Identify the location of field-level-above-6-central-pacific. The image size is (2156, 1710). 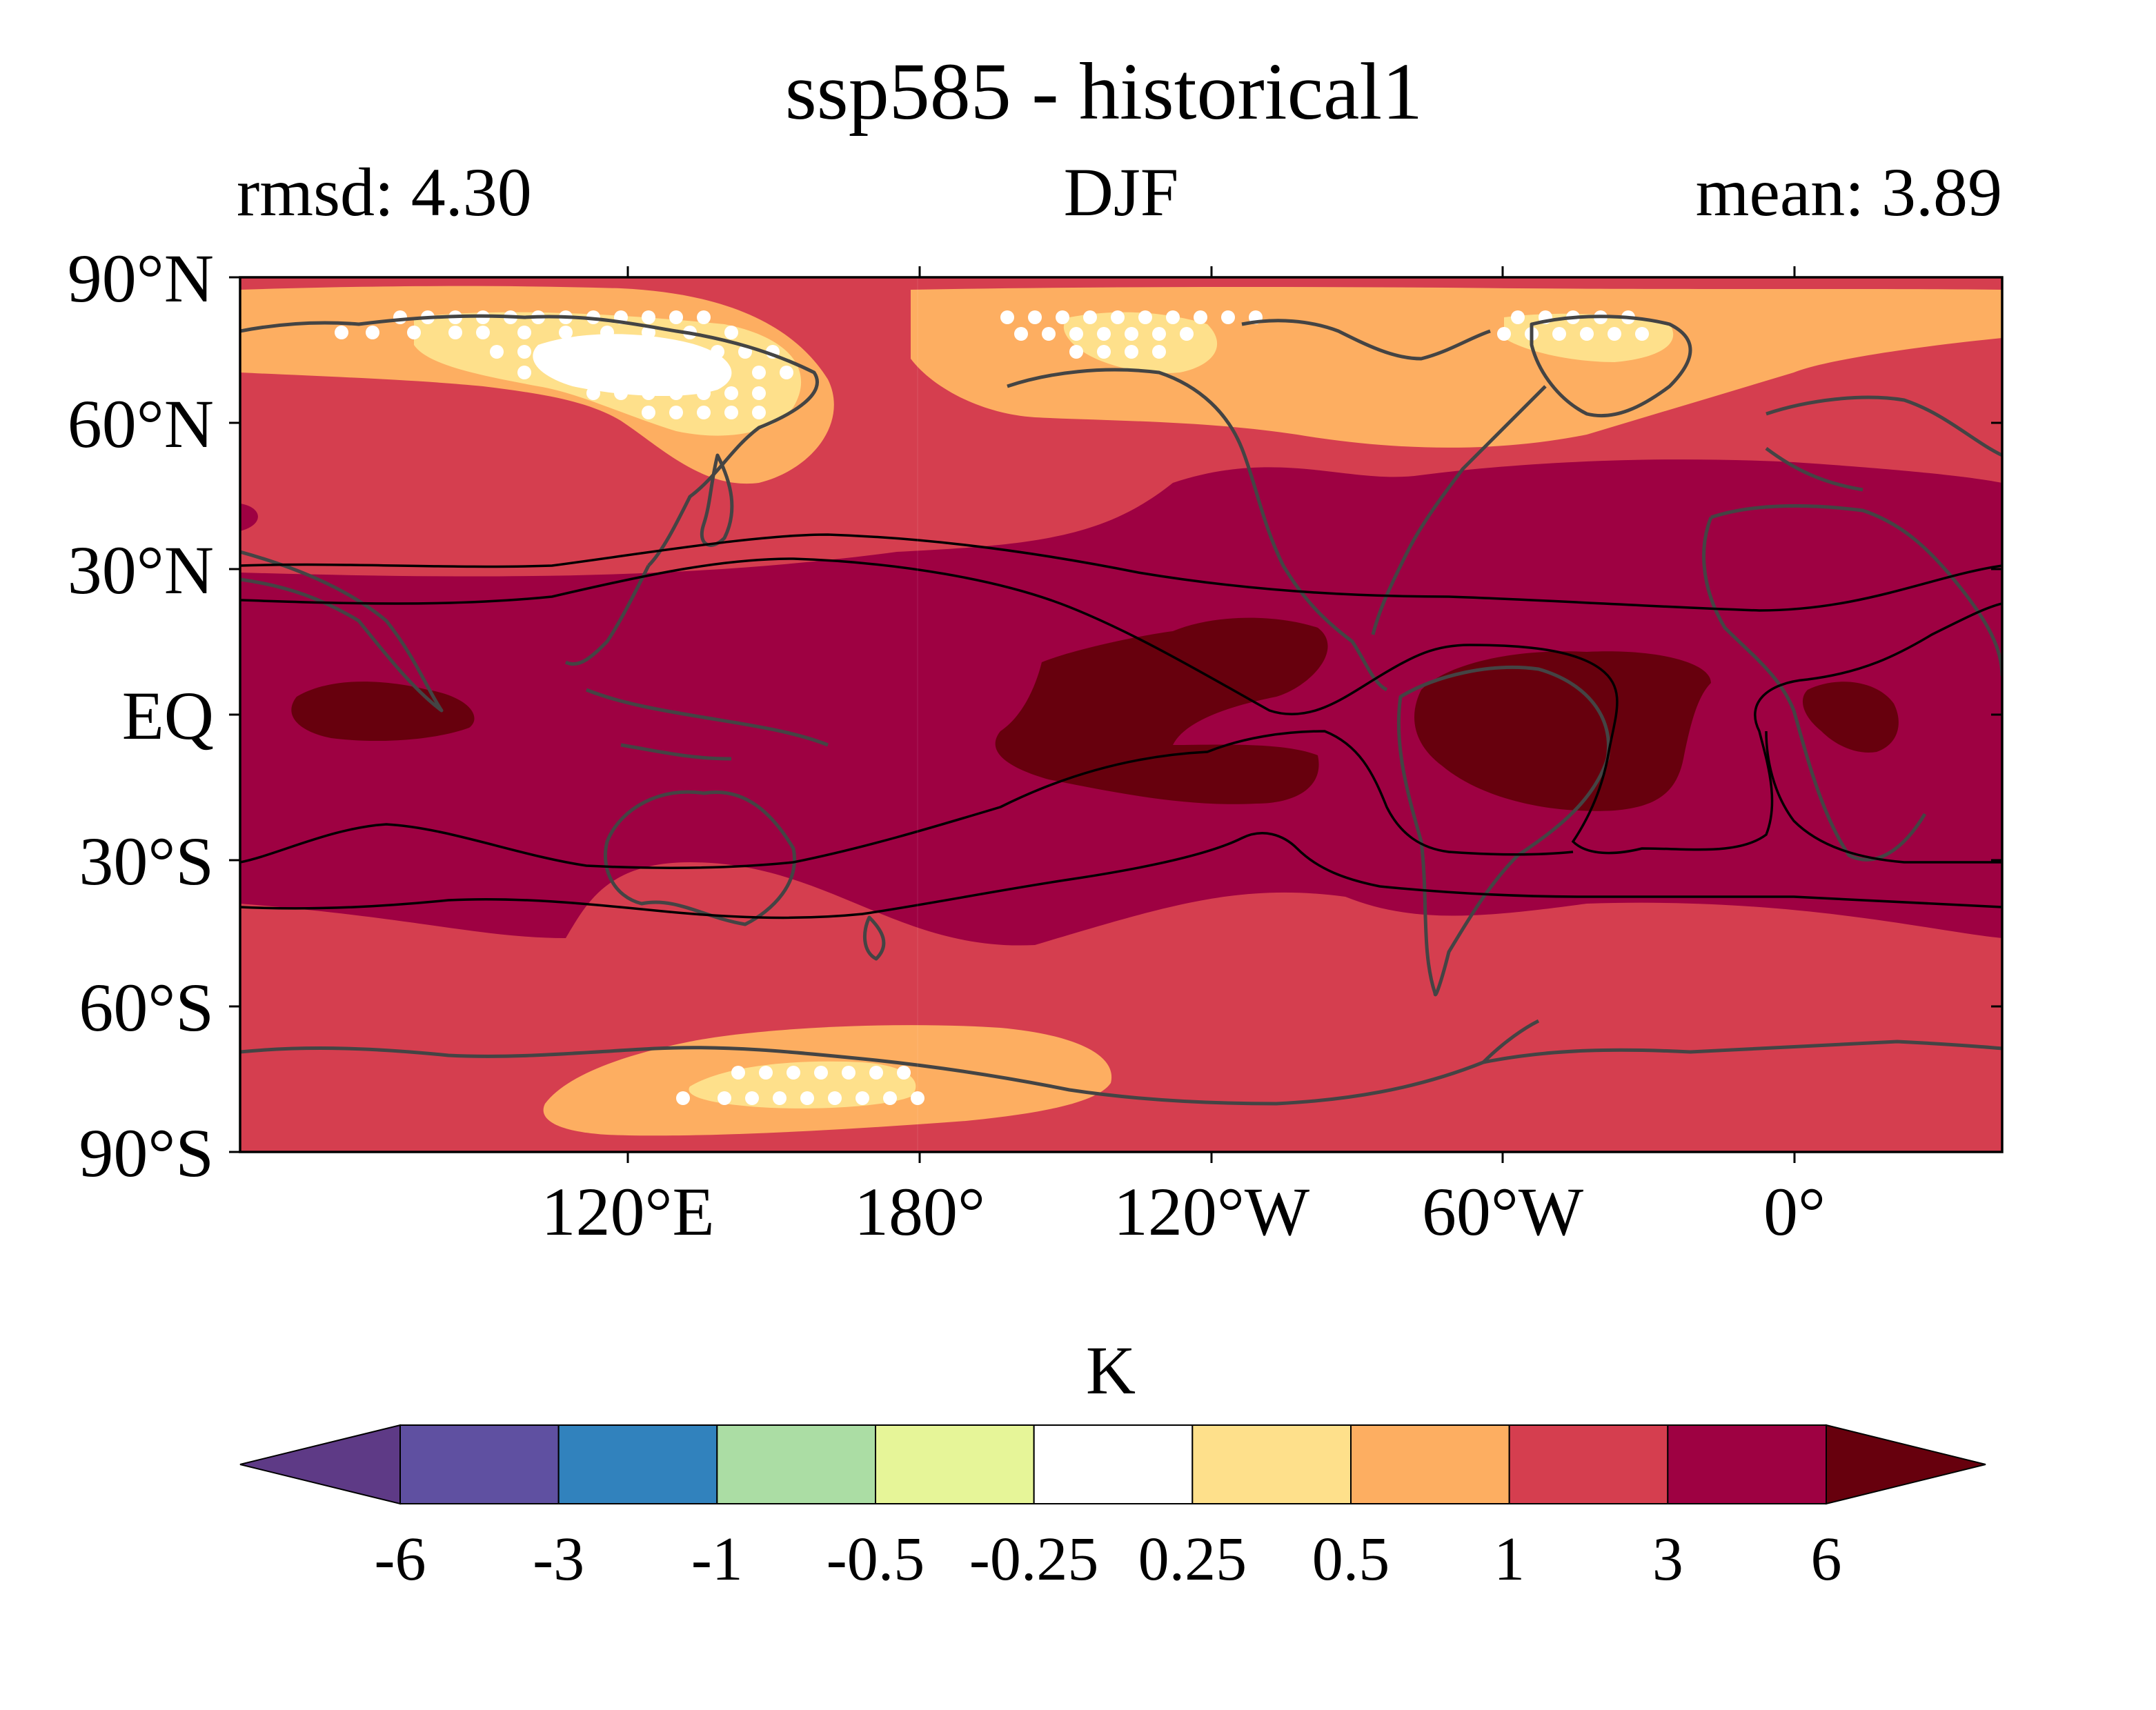
(1161, 710).